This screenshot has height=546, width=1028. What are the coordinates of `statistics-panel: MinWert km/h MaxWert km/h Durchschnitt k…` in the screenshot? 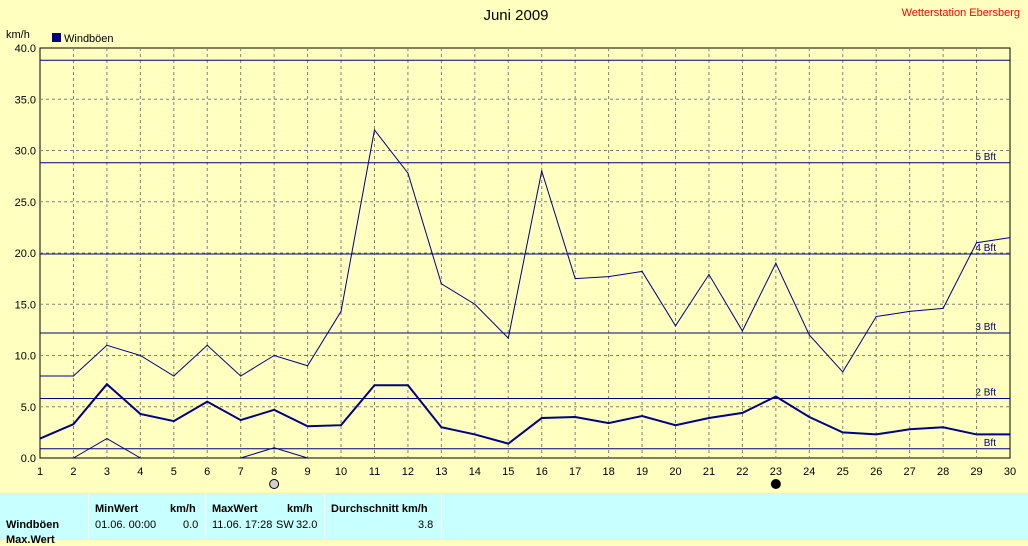 It's located at (514, 519).